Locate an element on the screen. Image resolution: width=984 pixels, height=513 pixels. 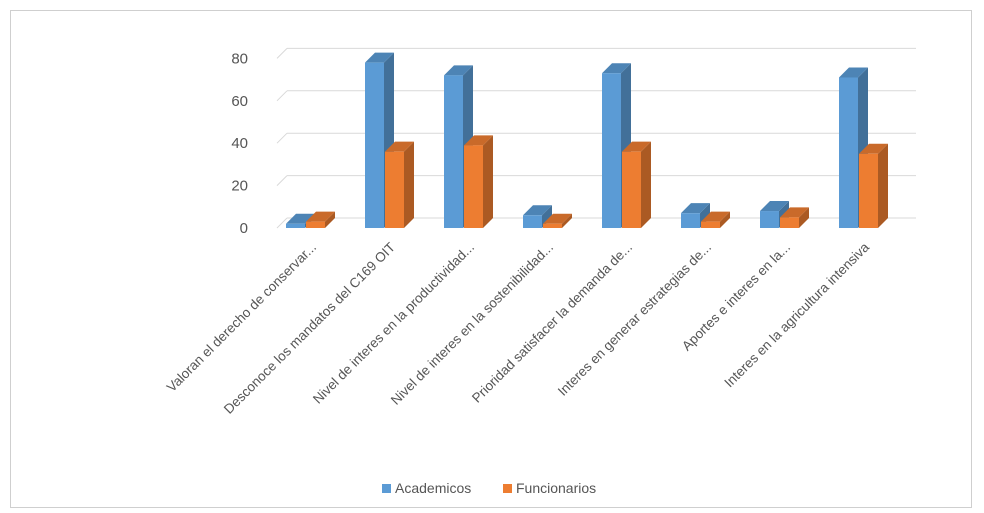
y-tick-label: 60 is located at coordinates (239, 101).